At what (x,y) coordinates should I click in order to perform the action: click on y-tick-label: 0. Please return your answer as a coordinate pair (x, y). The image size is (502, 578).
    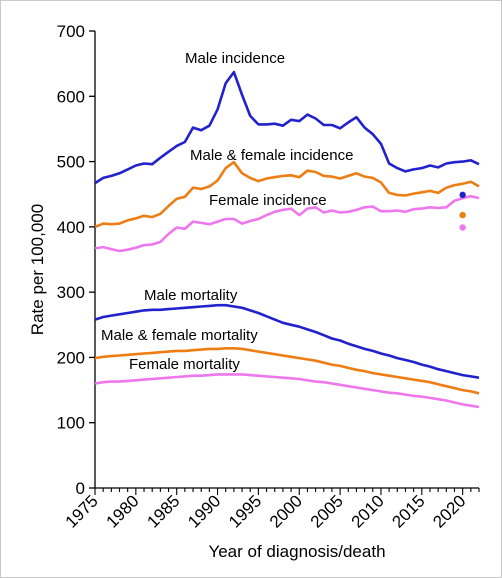
    Looking at the image, I should click on (80, 488).